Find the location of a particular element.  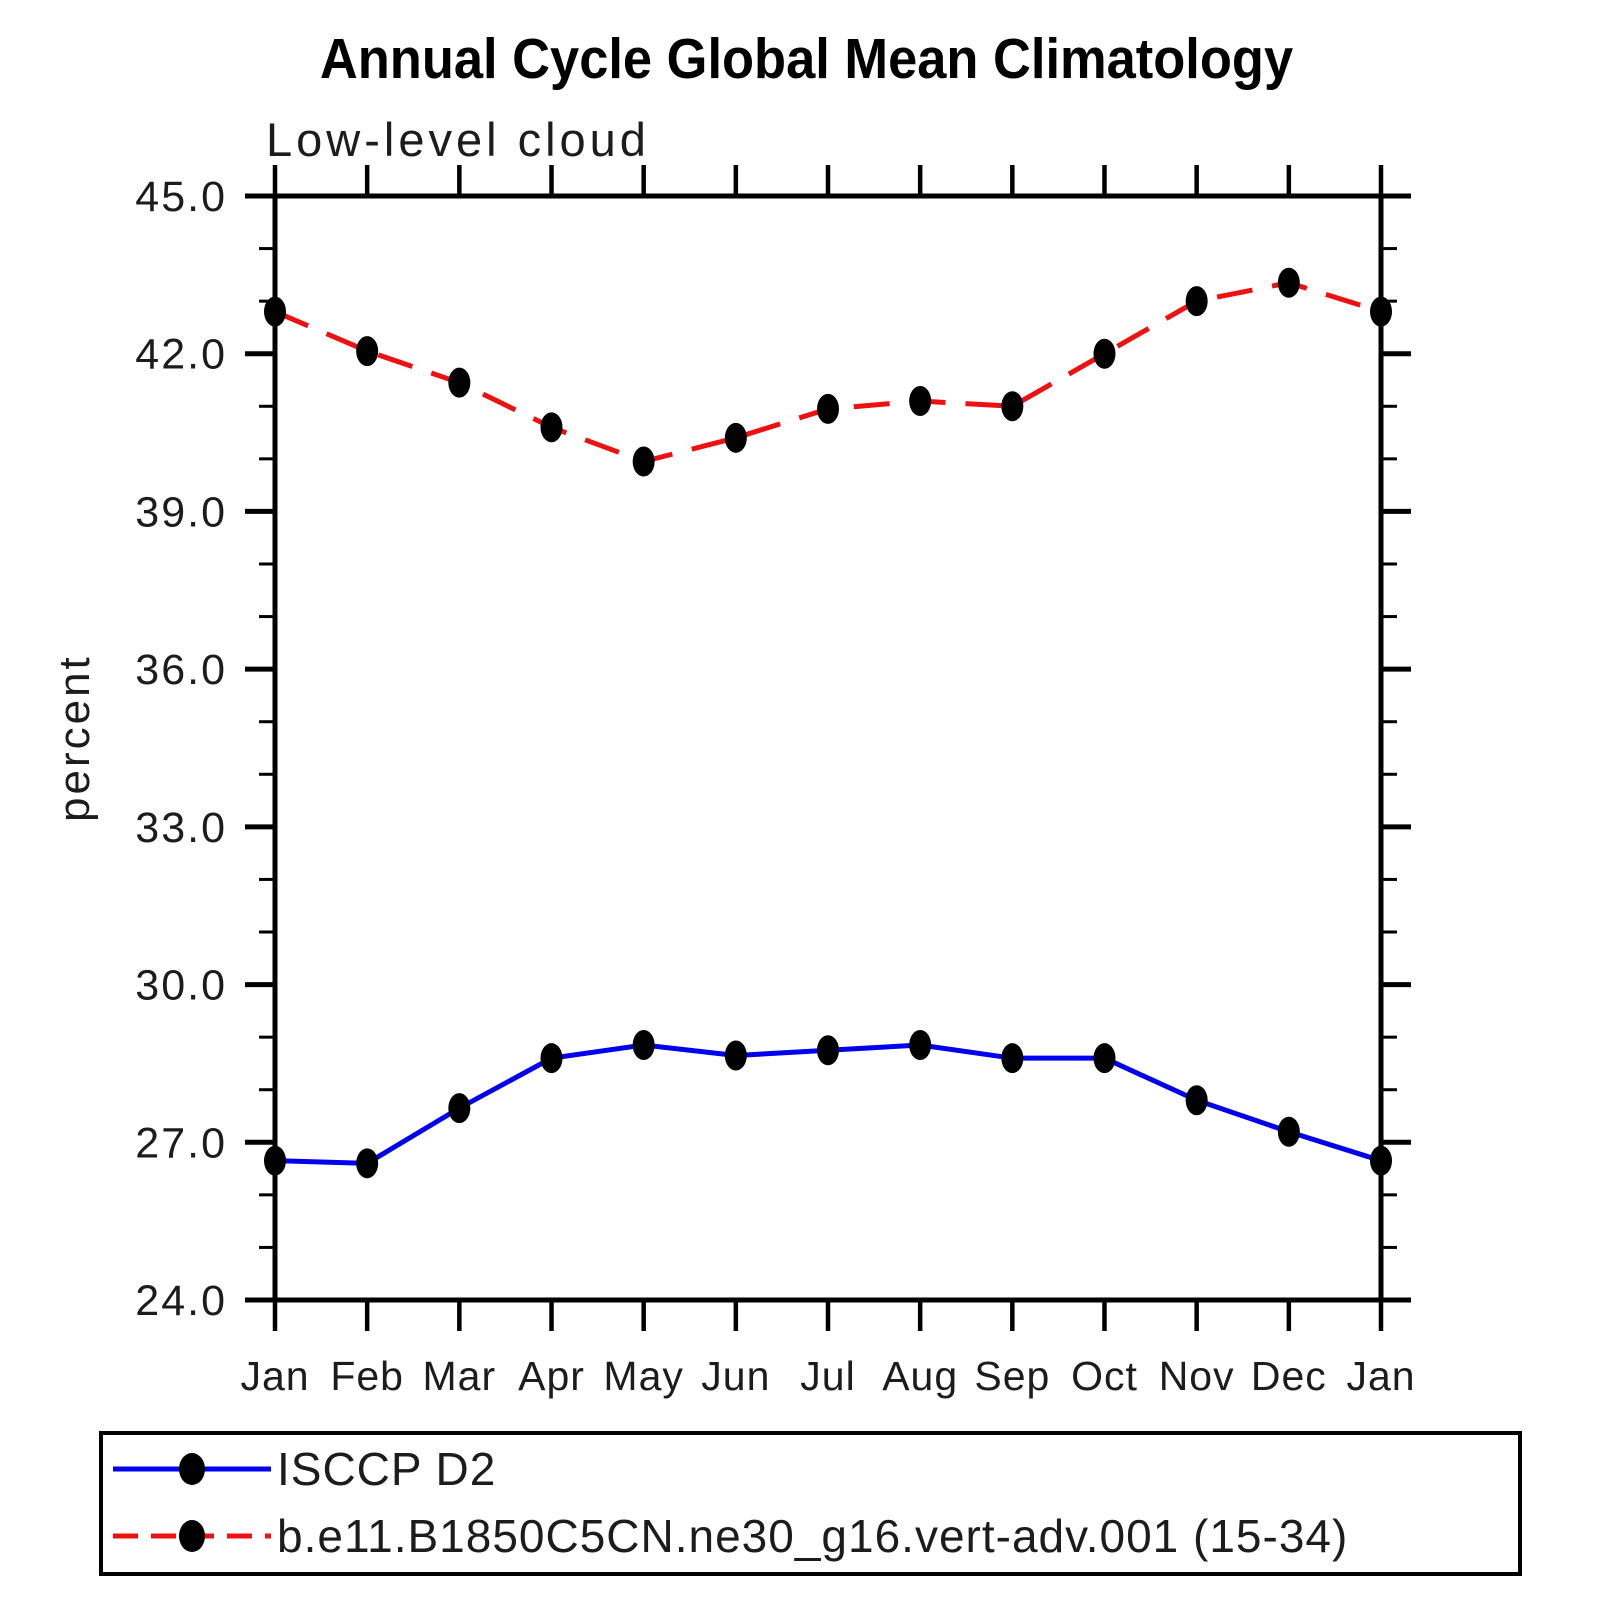

legend-label: ISCCP D2 is located at coordinates (387, 1469).